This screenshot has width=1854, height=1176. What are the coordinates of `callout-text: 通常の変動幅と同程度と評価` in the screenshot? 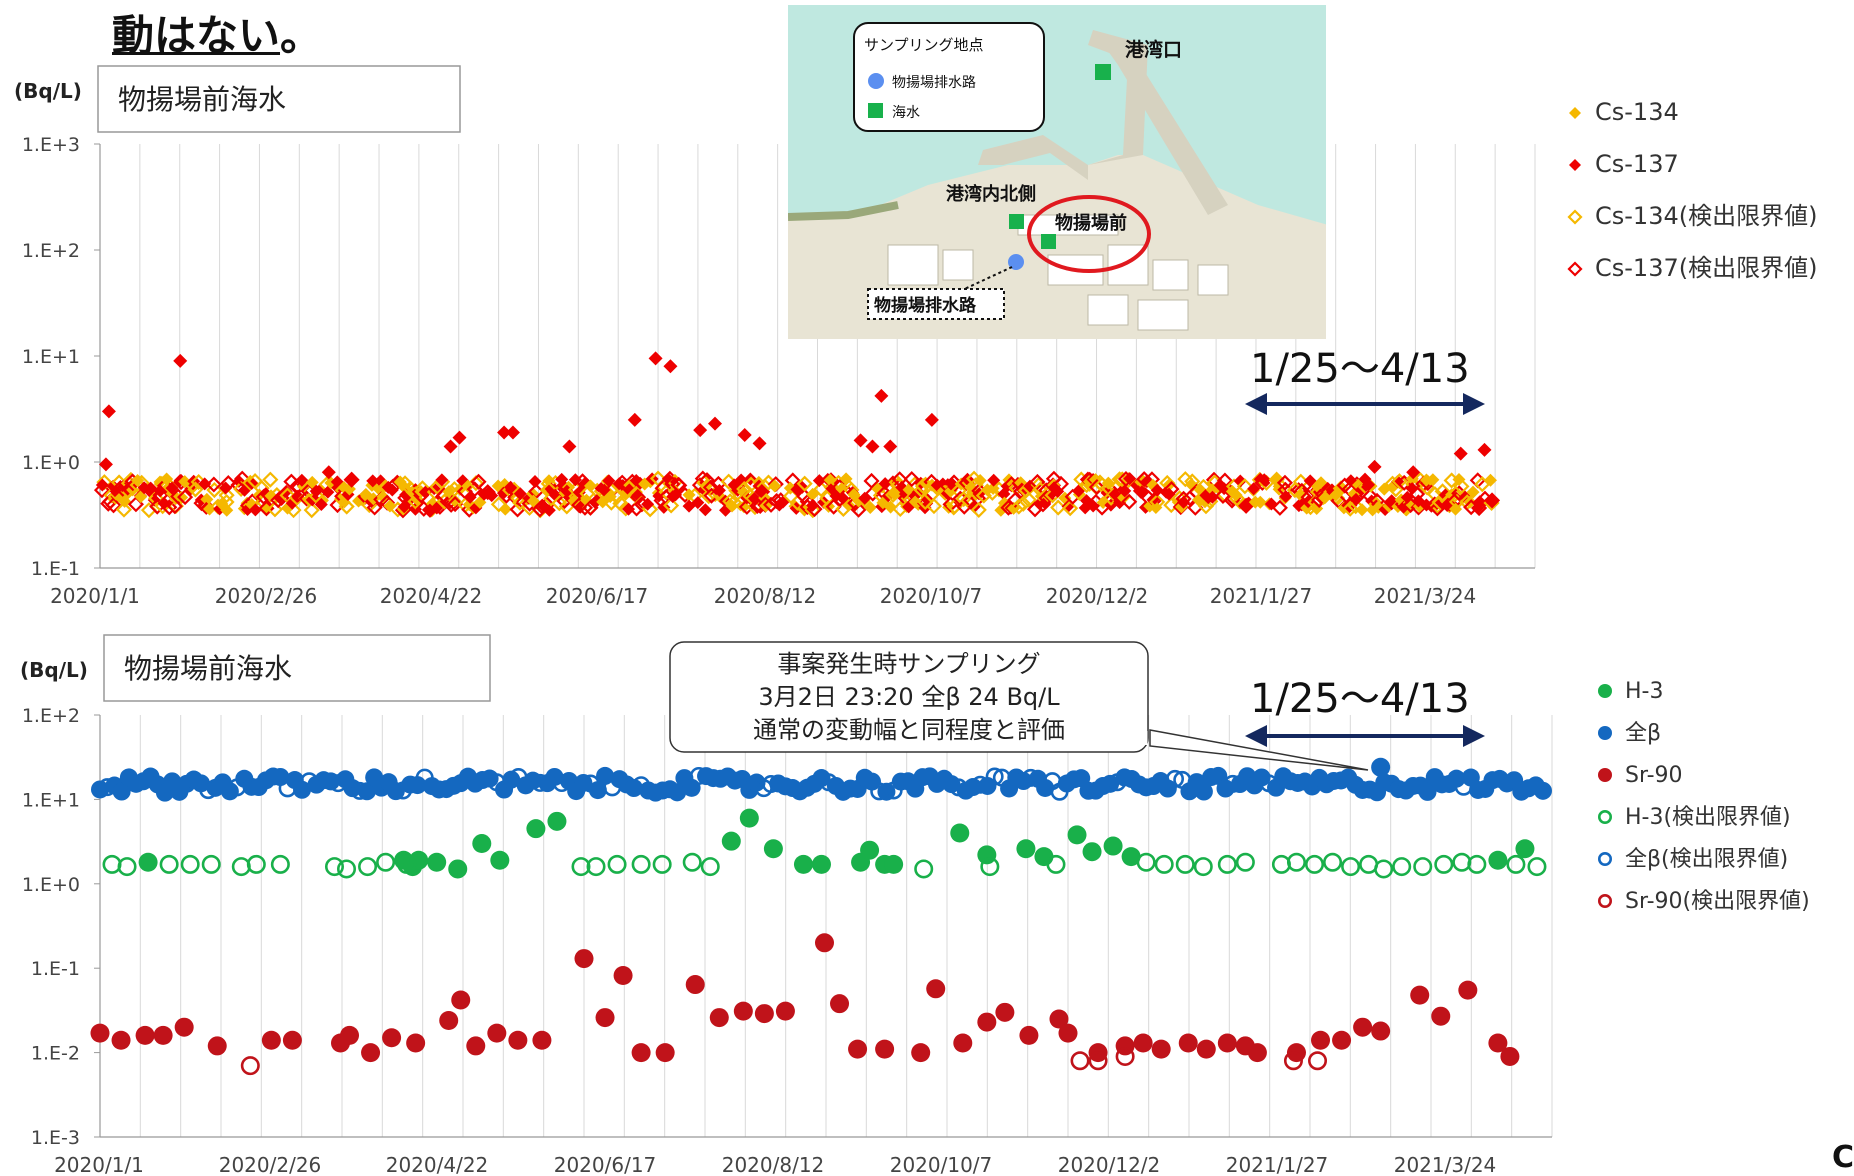 It's located at (909, 730).